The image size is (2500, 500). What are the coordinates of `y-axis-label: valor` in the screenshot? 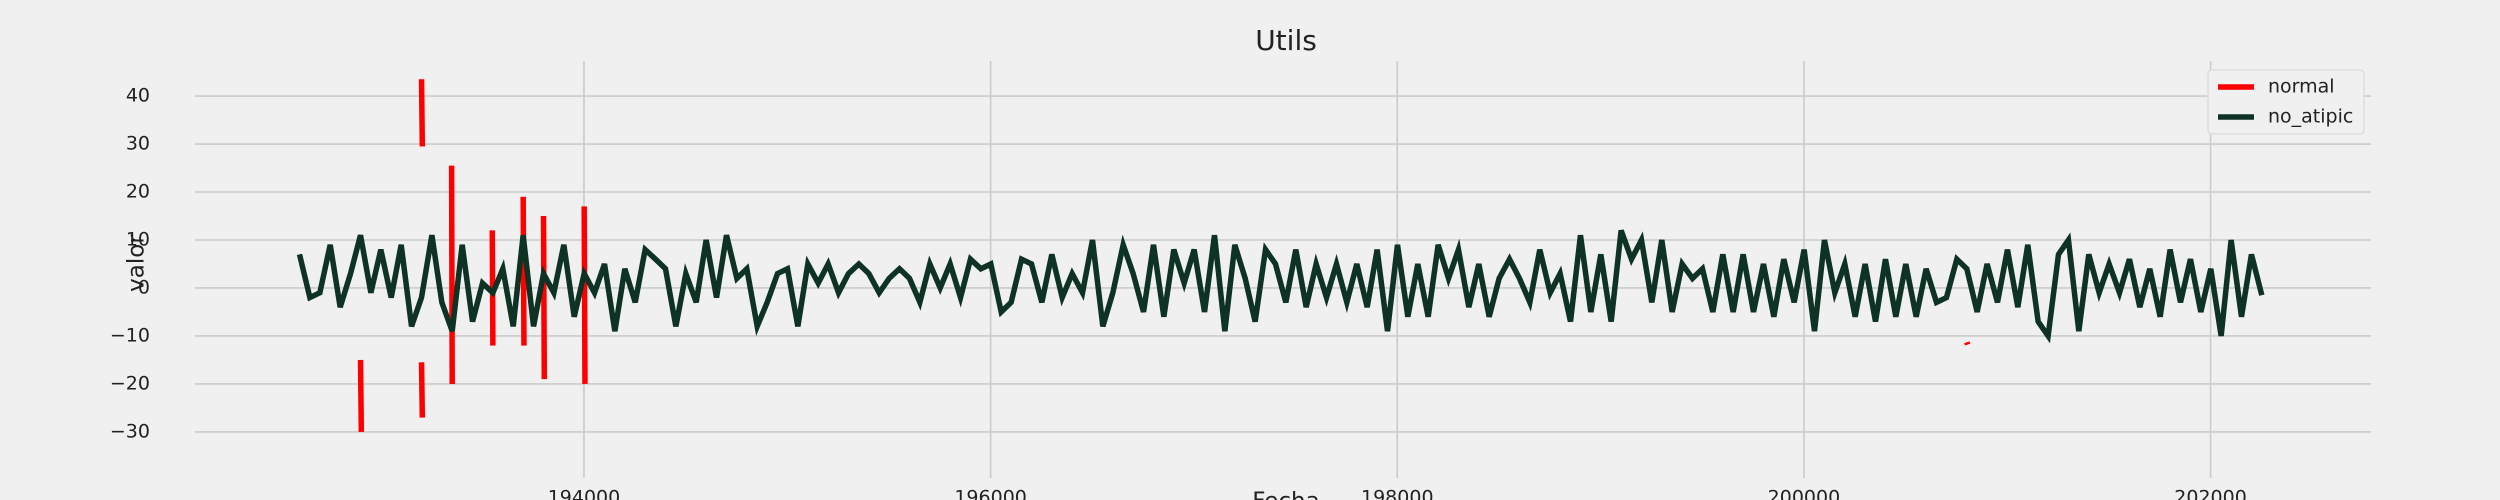 It's located at (137, 263).